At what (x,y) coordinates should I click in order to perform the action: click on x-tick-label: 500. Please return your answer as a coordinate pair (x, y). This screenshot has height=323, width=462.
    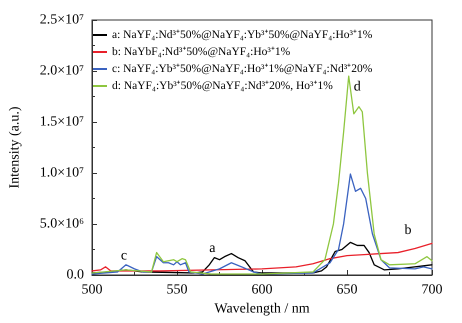
    Looking at the image, I should click on (92, 290).